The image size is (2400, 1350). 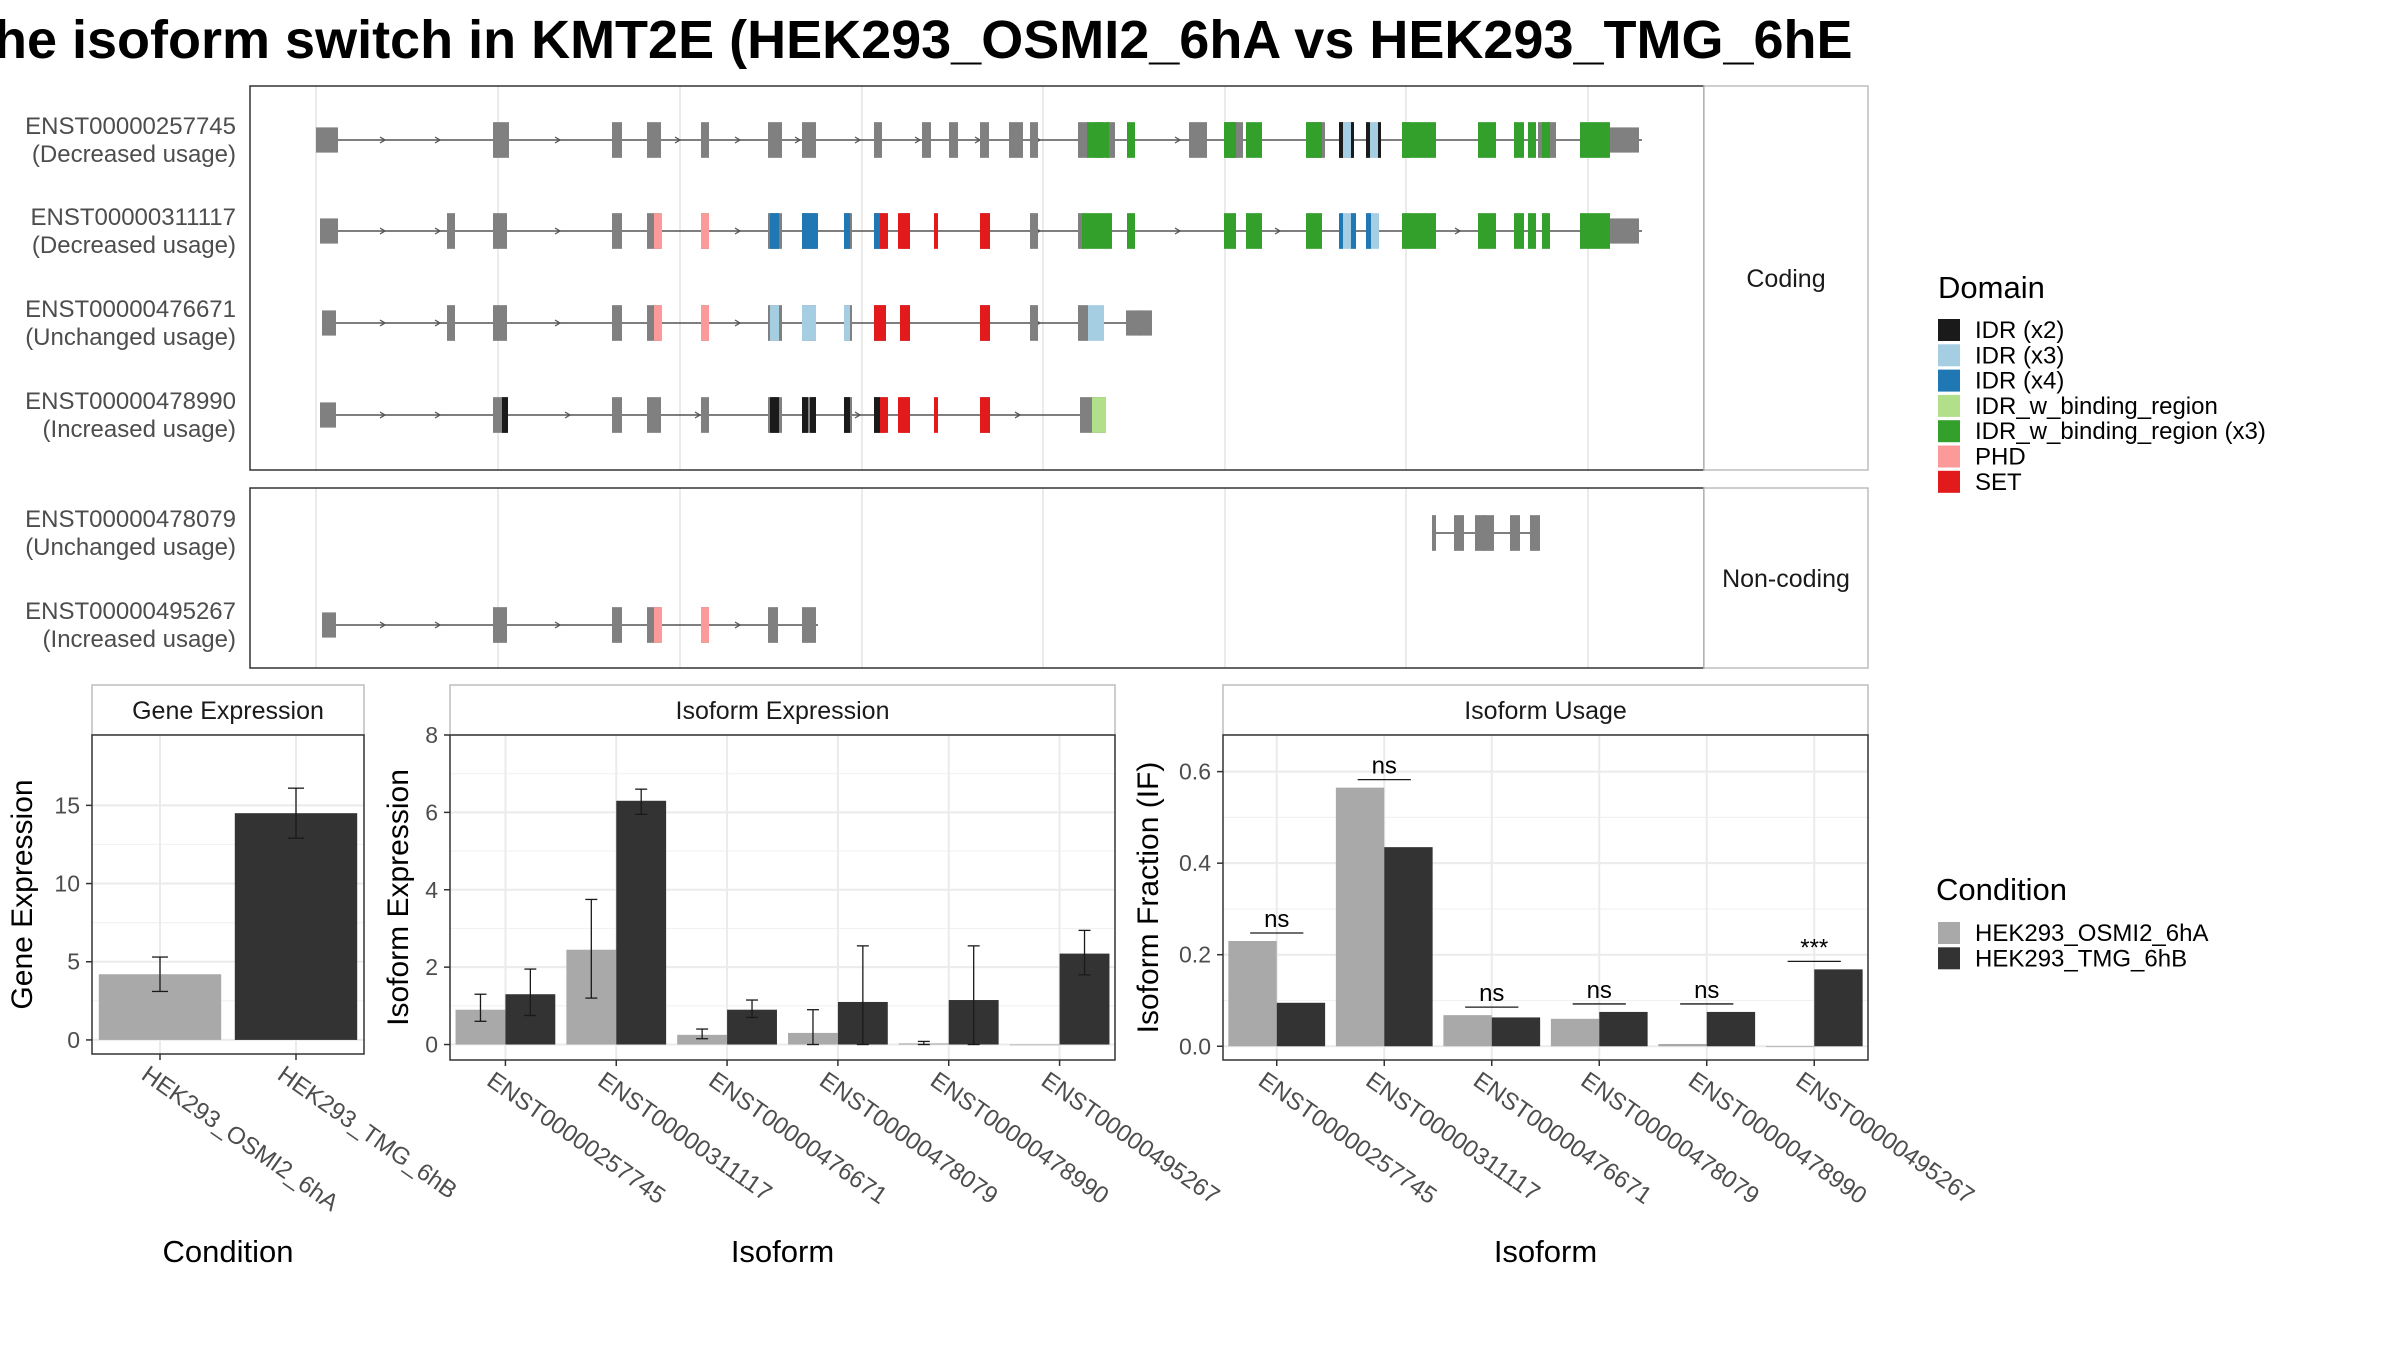 What do you see at coordinates (130, 126) in the screenshot?
I see `transcript-id-label: ENST00000257745` at bounding box center [130, 126].